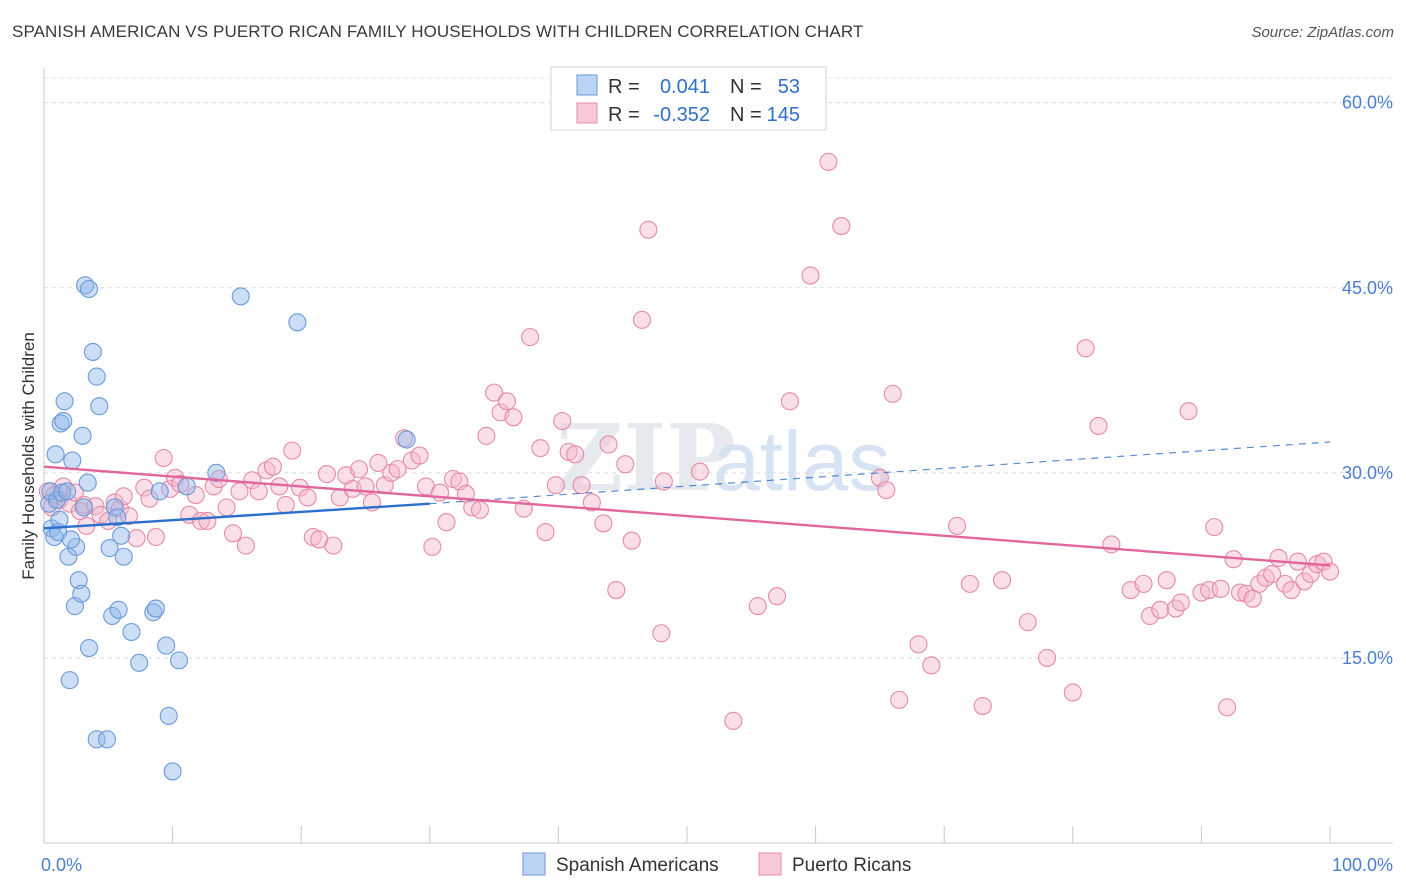  I want to click on legend-n-value-2: 145, so click(783, 115).